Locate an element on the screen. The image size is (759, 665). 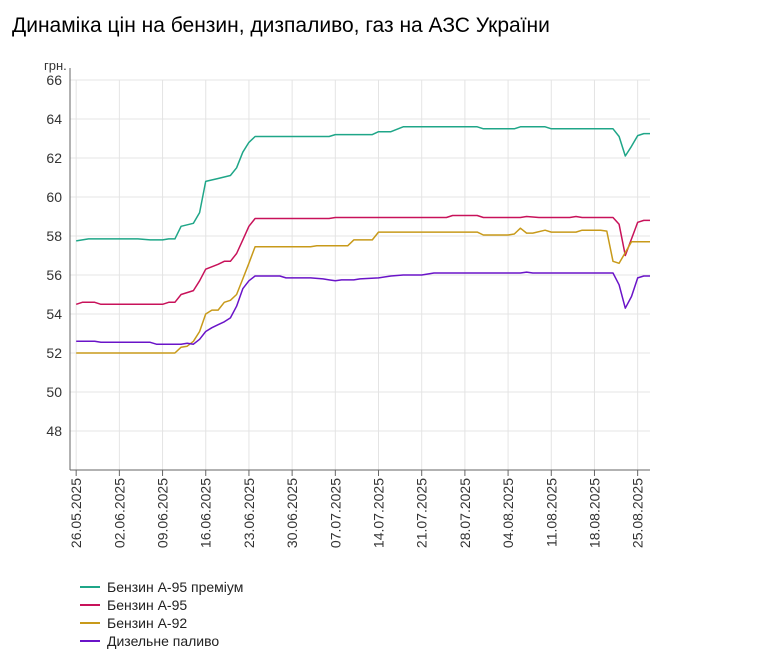
y-tick-label: 48 is located at coordinates (54, 431).